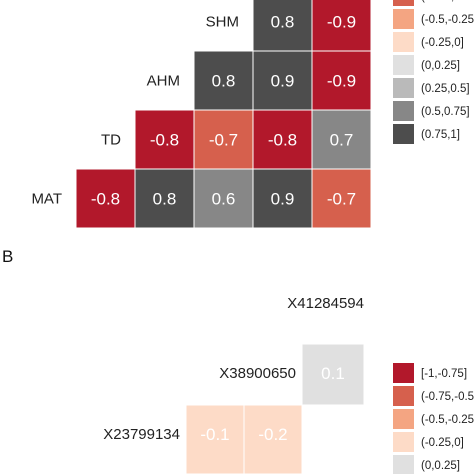 Image resolution: width=474 pixels, height=474 pixels. What do you see at coordinates (272, 434) in the screenshot?
I see `heatmap-b-cell-value: -0.2` at bounding box center [272, 434].